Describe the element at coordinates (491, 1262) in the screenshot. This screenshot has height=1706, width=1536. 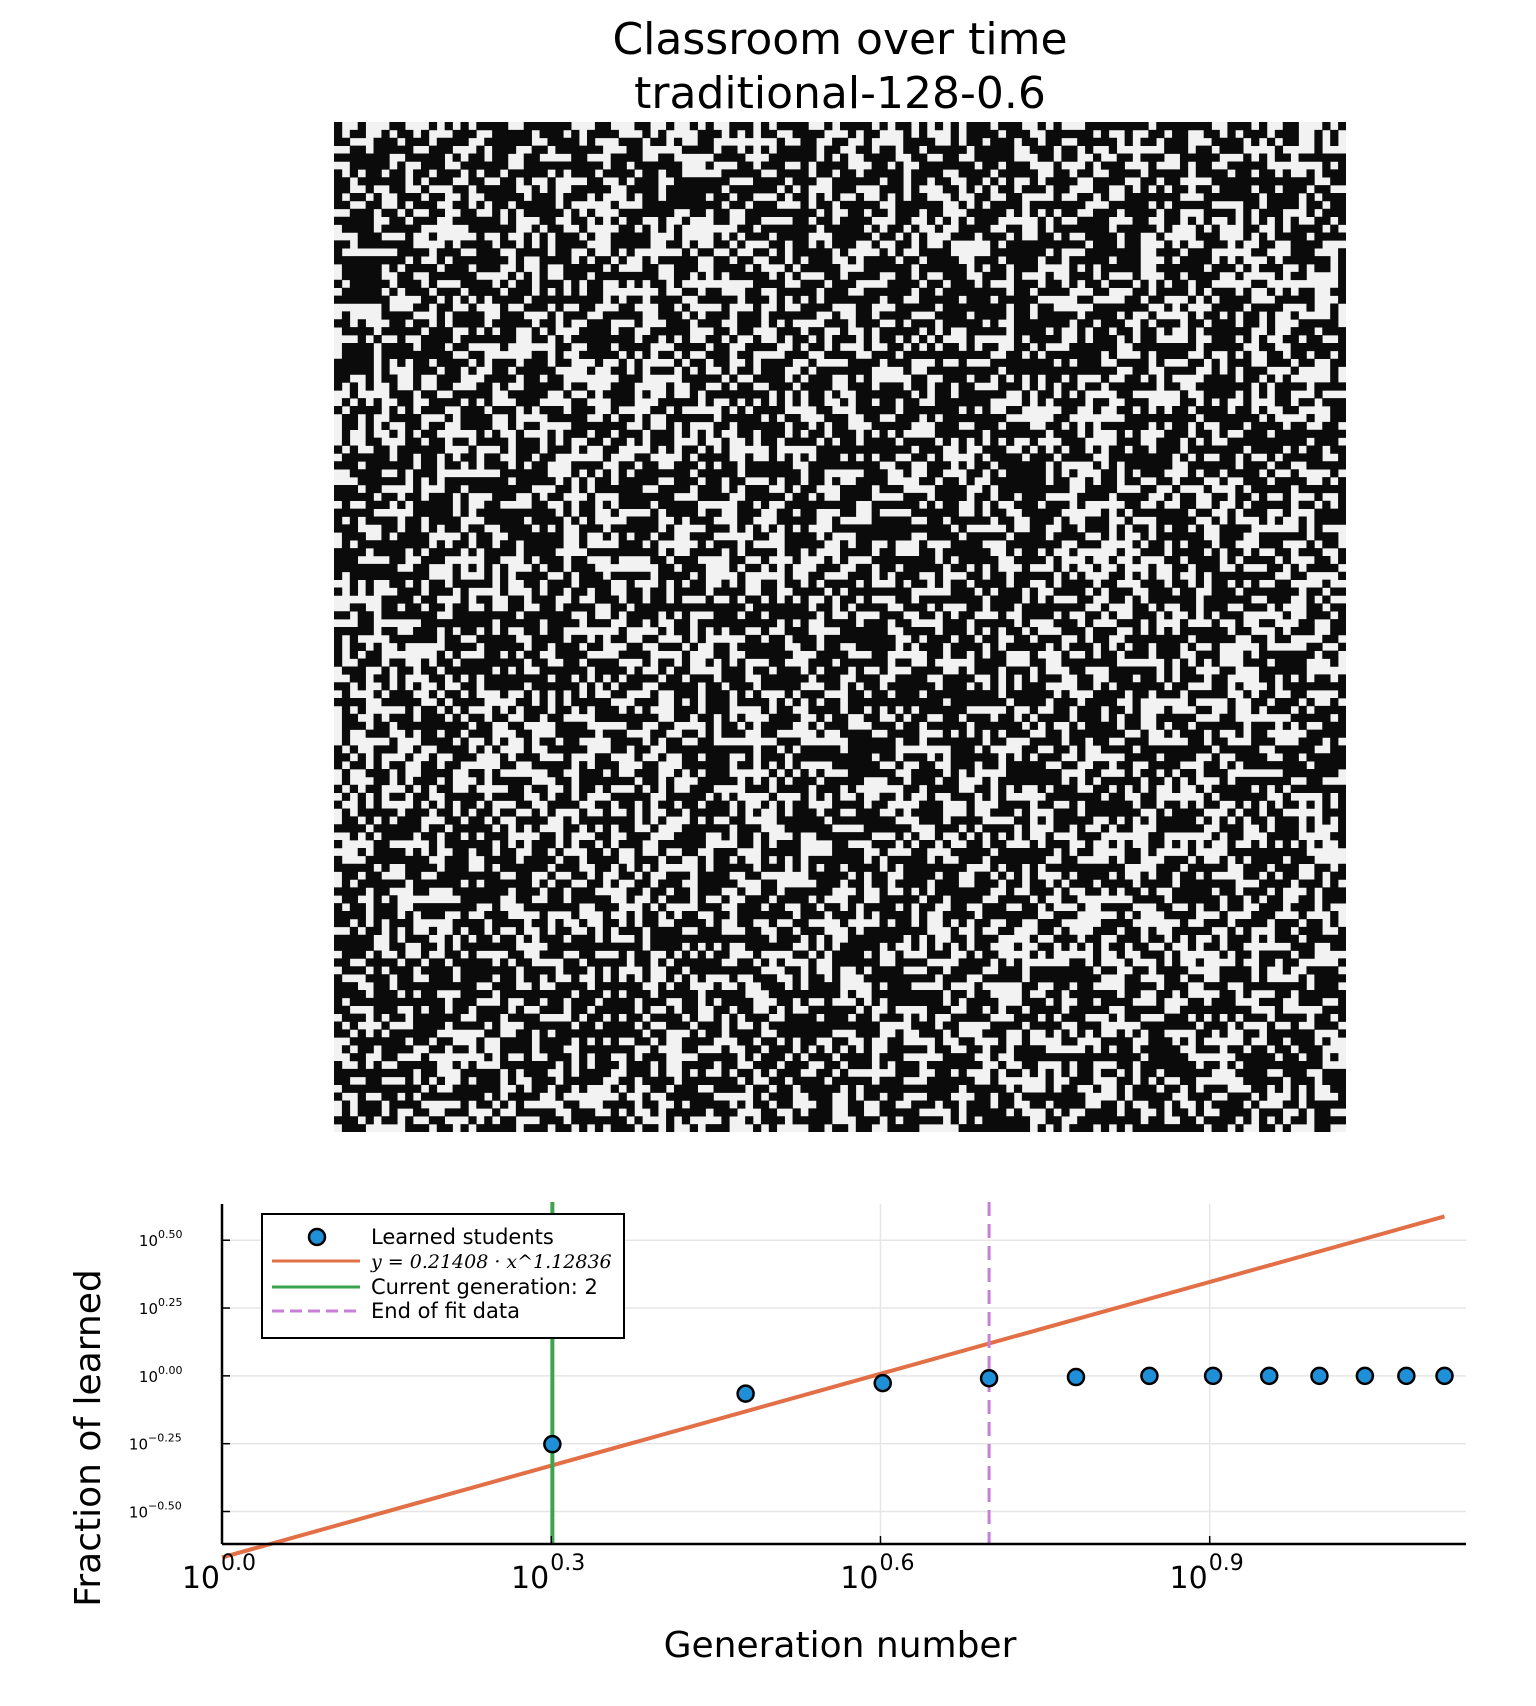
I see `legend-label-fit: y = 0.21408 · x^1.12836` at that location.